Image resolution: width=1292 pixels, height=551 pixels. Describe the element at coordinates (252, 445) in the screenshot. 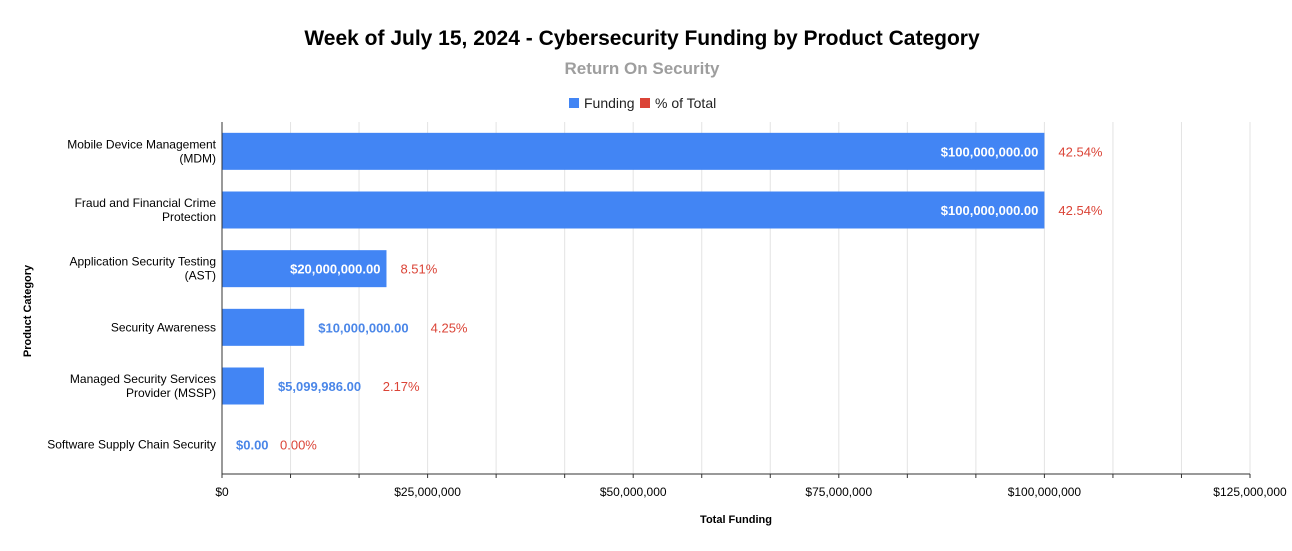

I see `funding-value-label: $0.00` at that location.